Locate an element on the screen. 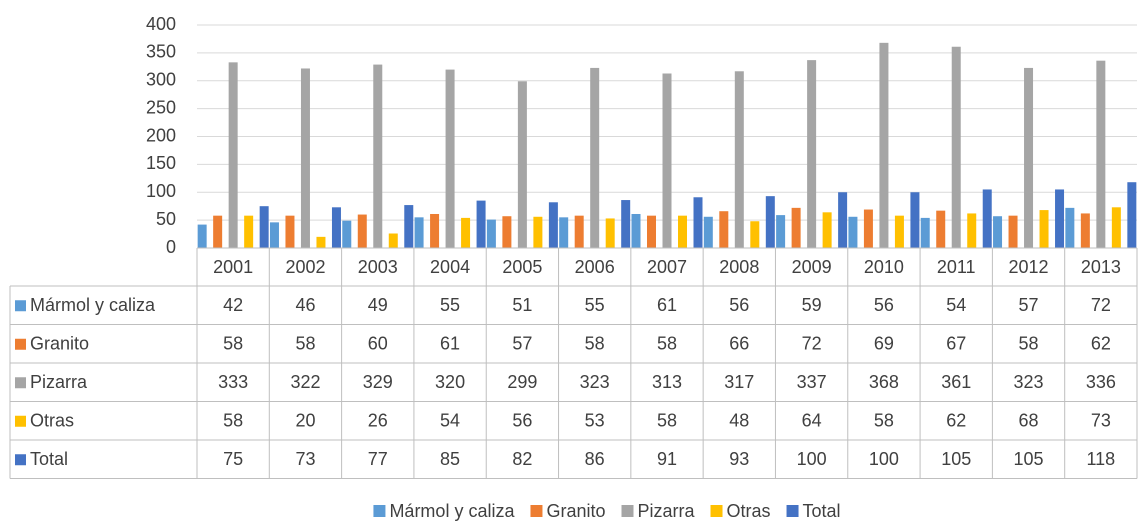  table-cell: 77 is located at coordinates (378, 459).